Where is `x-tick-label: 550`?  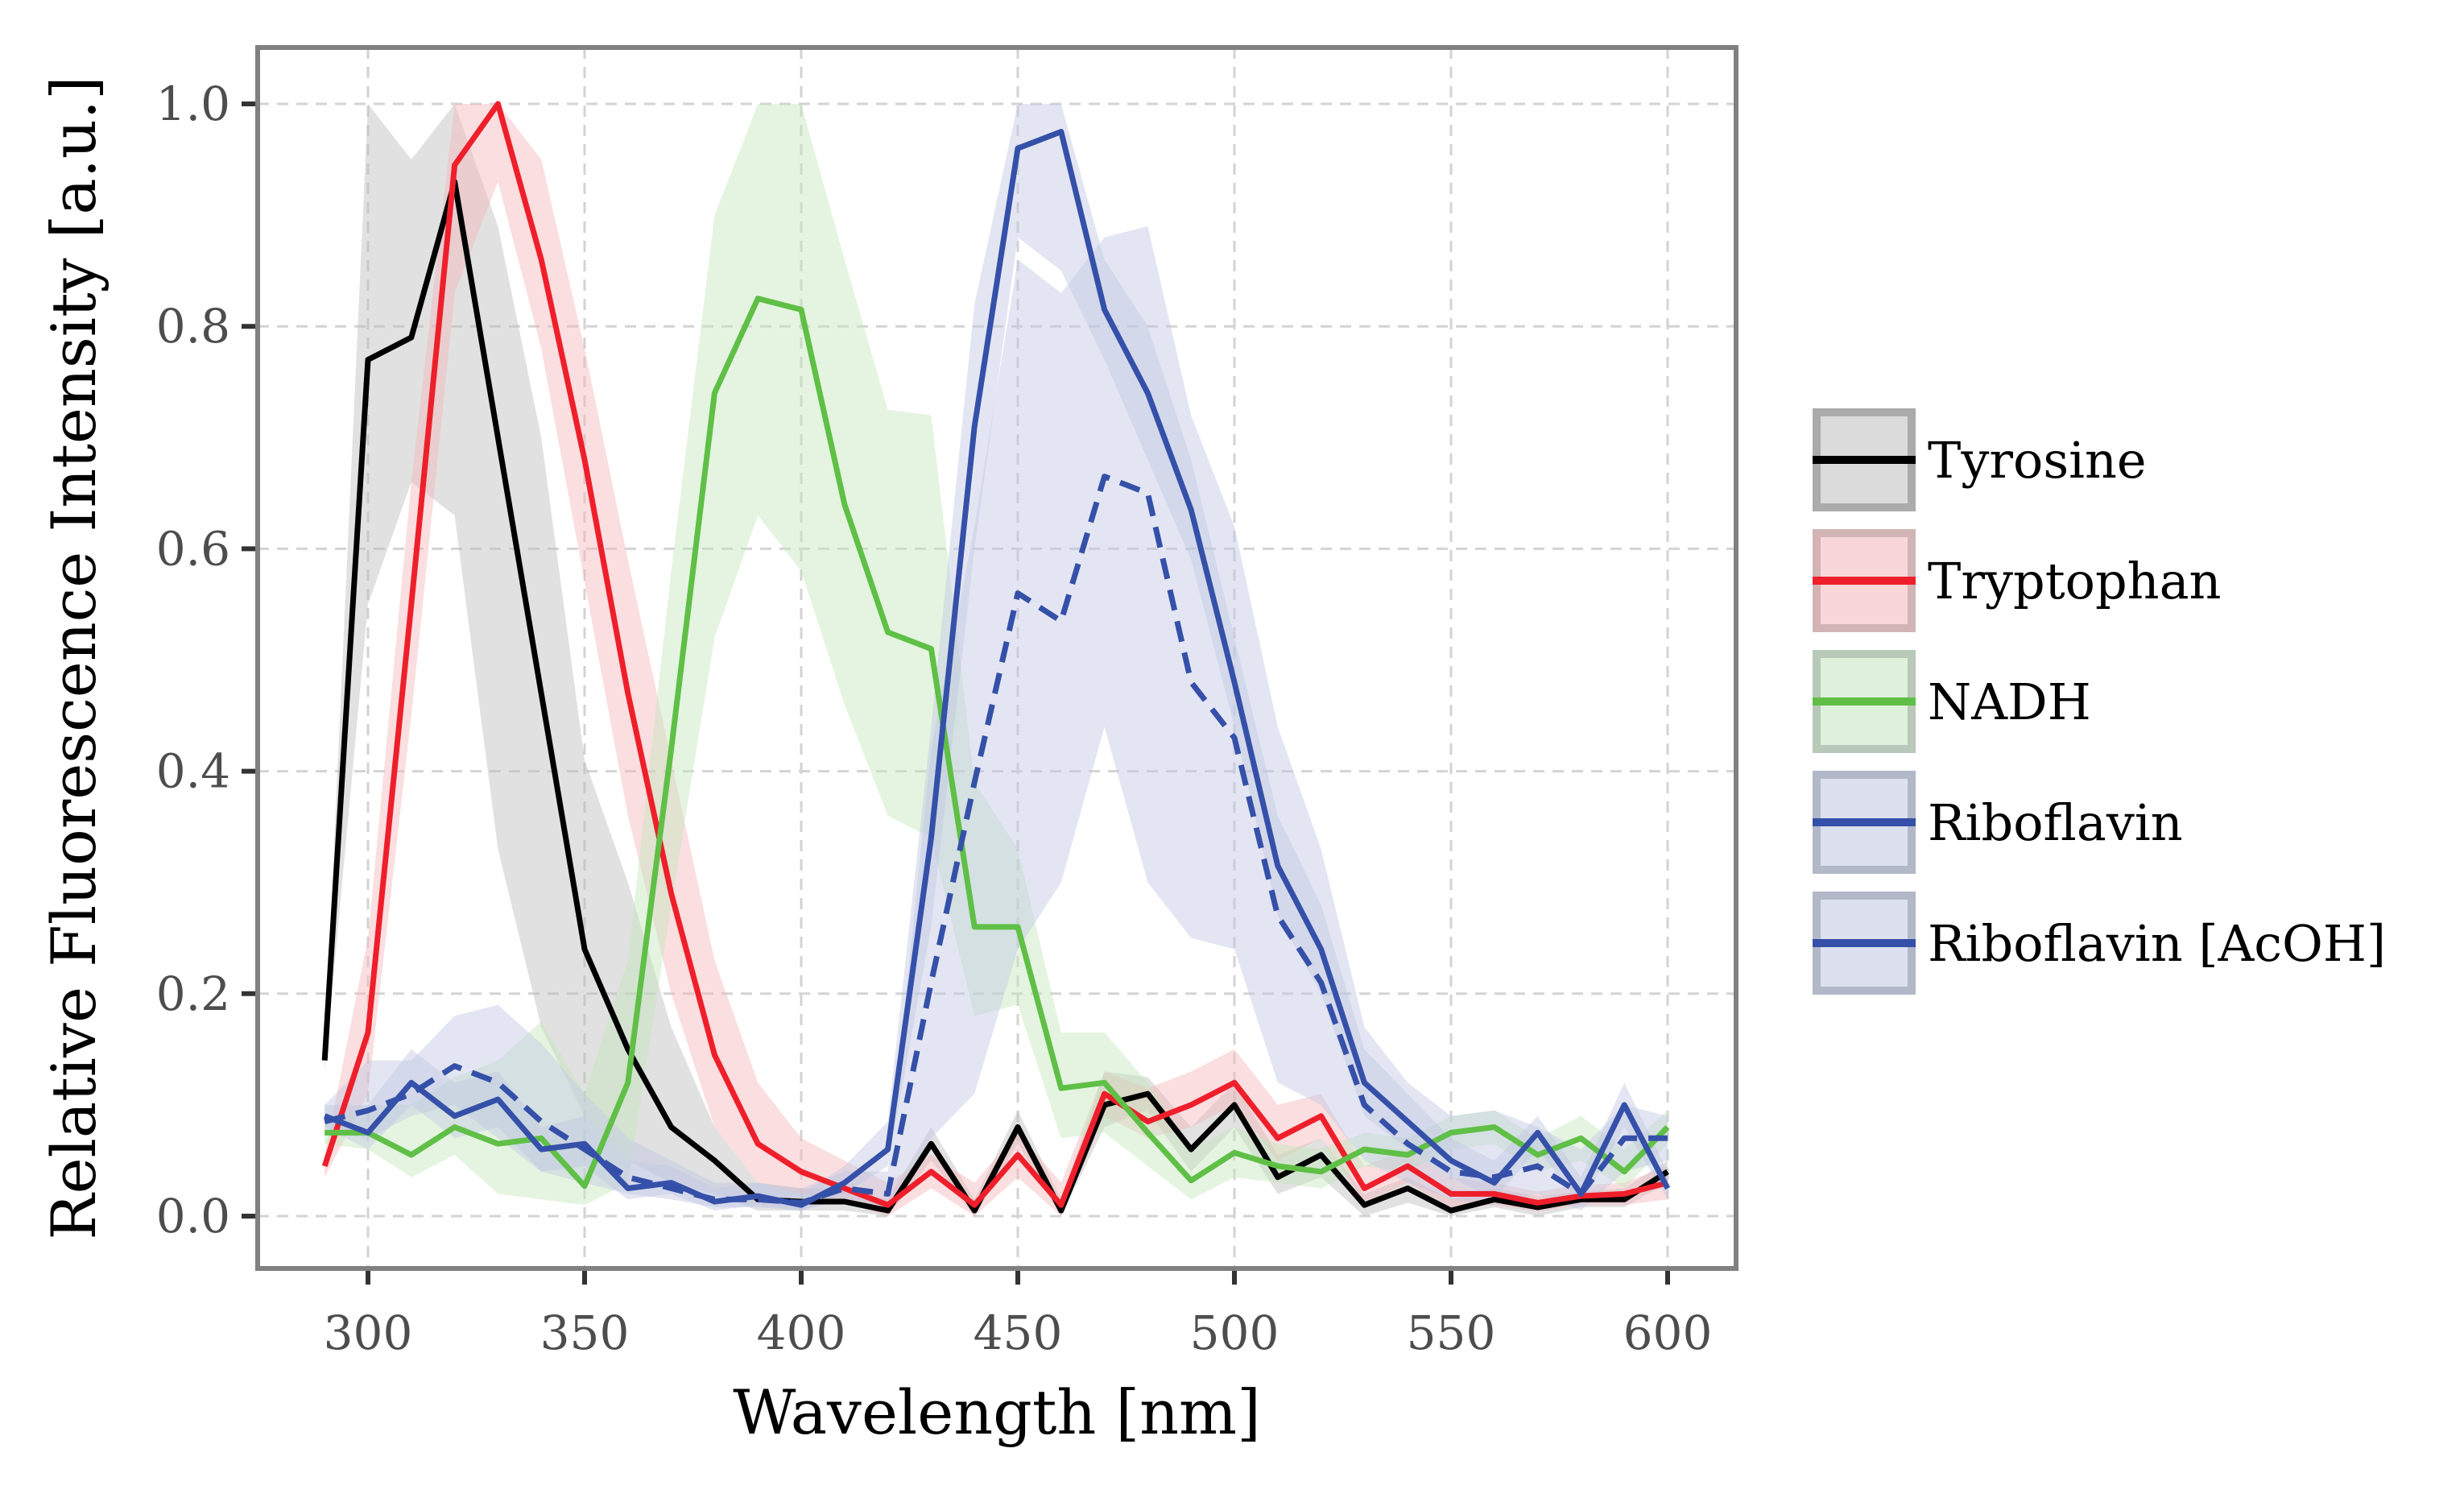
x-tick-label: 550 is located at coordinates (1451, 1333).